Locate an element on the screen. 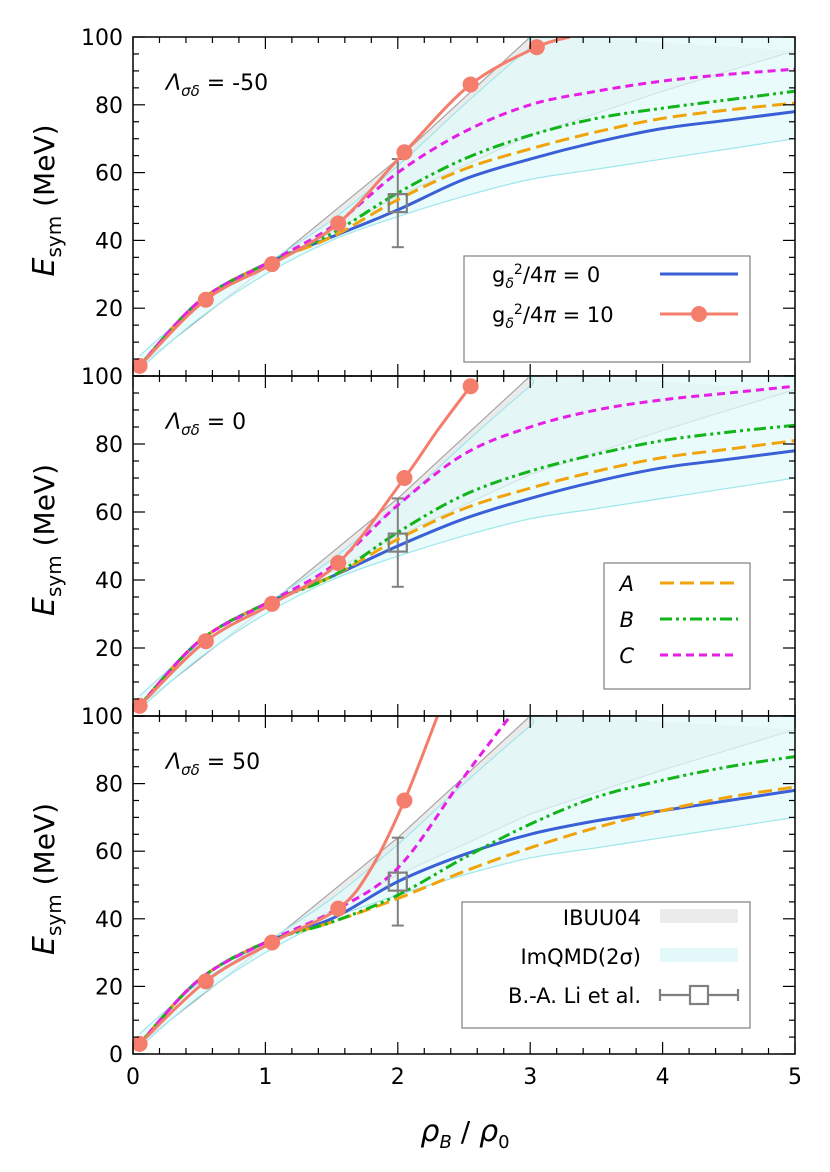 This screenshot has height=1172, width=830. x-tick-label: 0 is located at coordinates (133, 1077).